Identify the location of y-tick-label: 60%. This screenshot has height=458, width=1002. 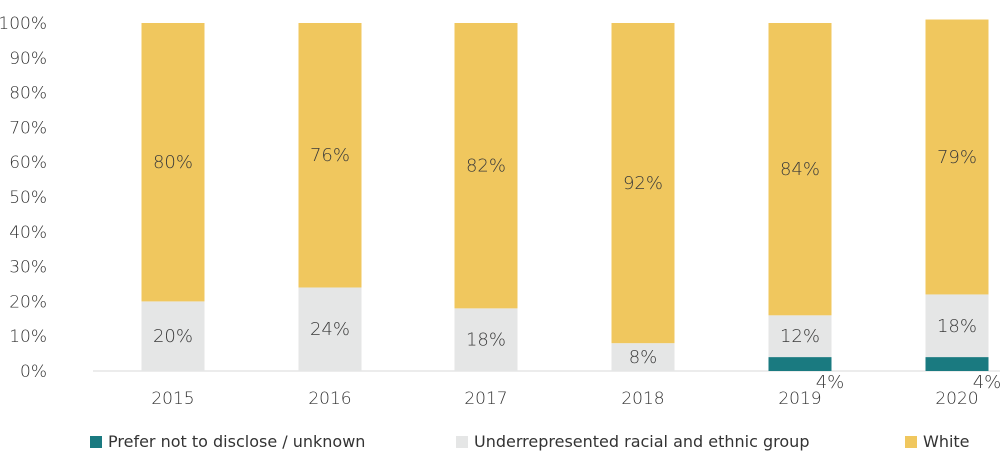
(28, 163).